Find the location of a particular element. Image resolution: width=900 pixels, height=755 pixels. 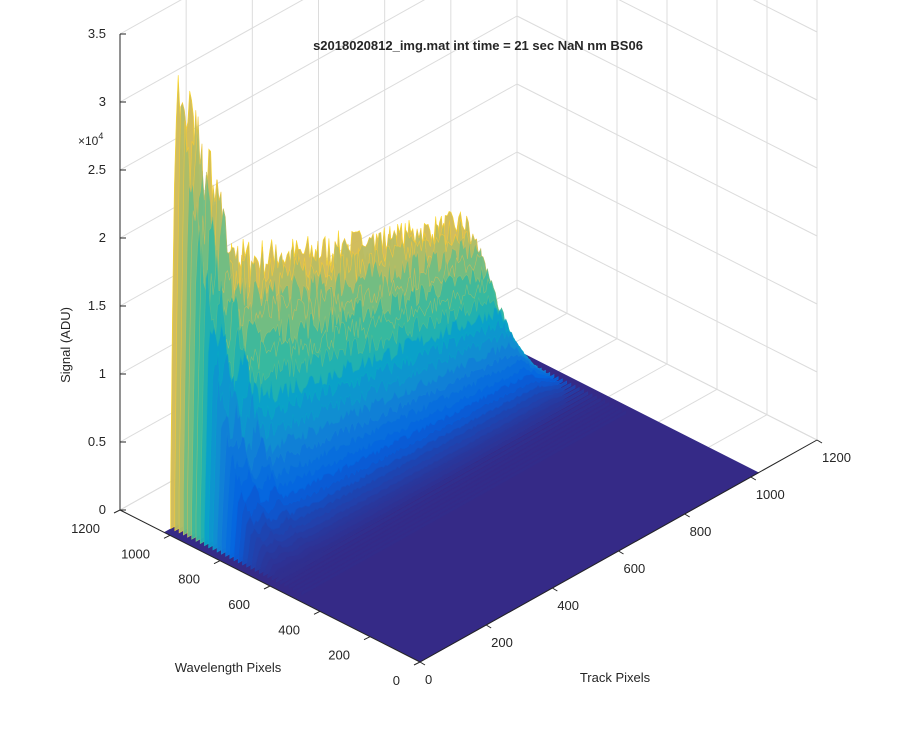

y-tick-label: 800 is located at coordinates (189, 579).